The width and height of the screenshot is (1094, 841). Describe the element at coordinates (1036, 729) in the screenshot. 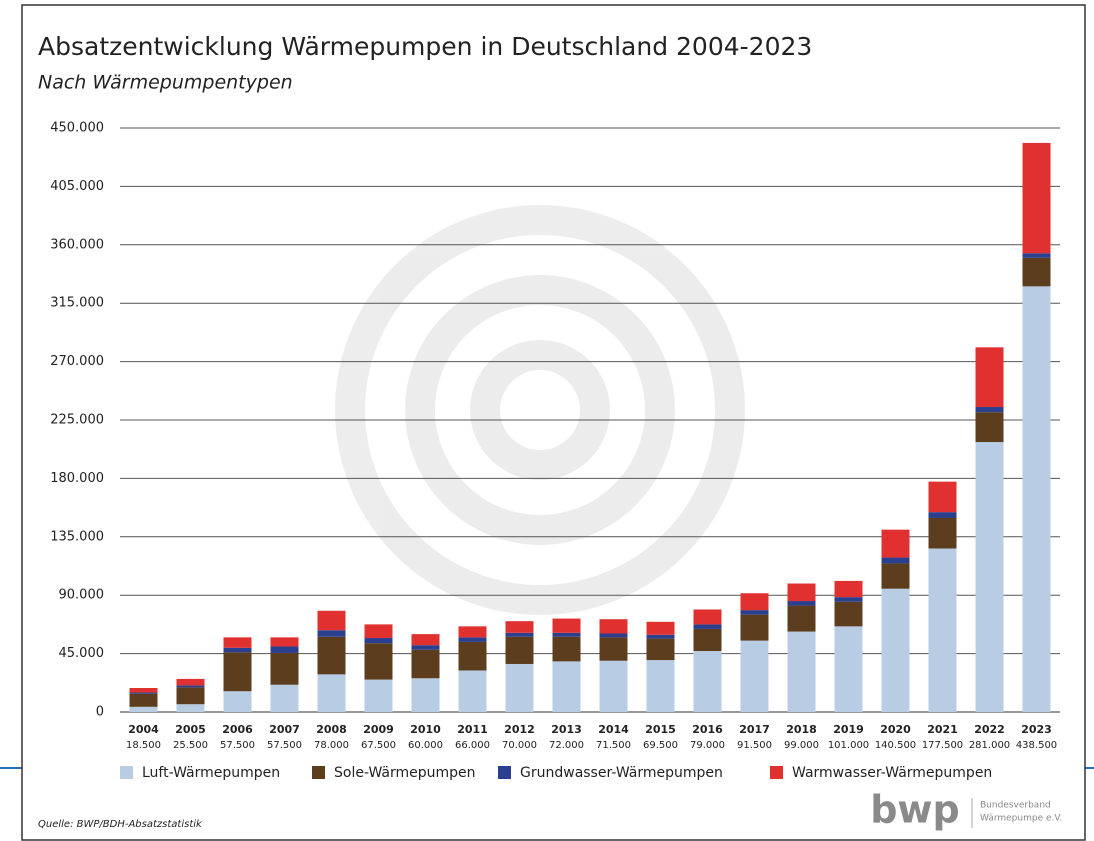

I see `x-tick-label: 2023` at that location.